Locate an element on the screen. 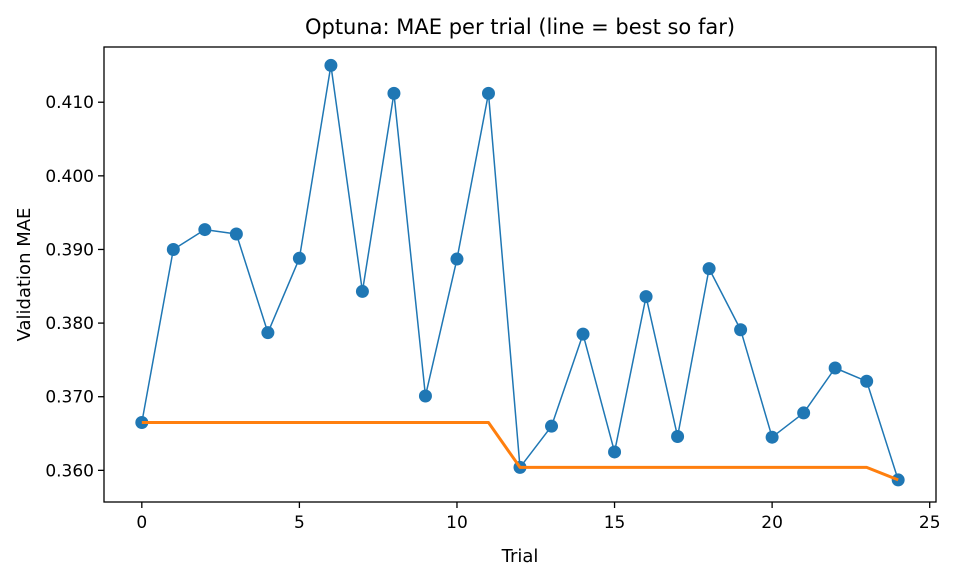  y-ticks: 0.360 0.370 0.380 0.390 0.400 0.410 is located at coordinates (74, 287).